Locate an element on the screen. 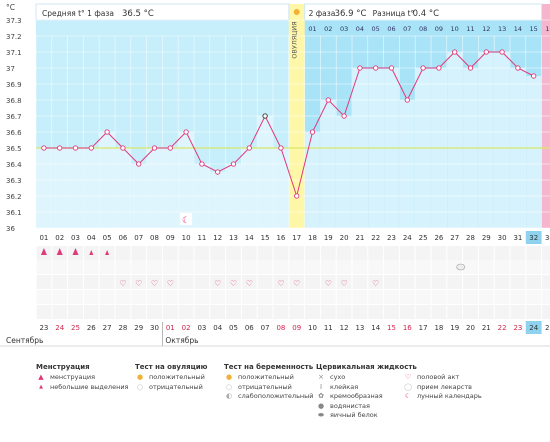 Image resolution: width=550 pixels, height=442 pixels. phase2-day-label: 03 is located at coordinates (344, 29).